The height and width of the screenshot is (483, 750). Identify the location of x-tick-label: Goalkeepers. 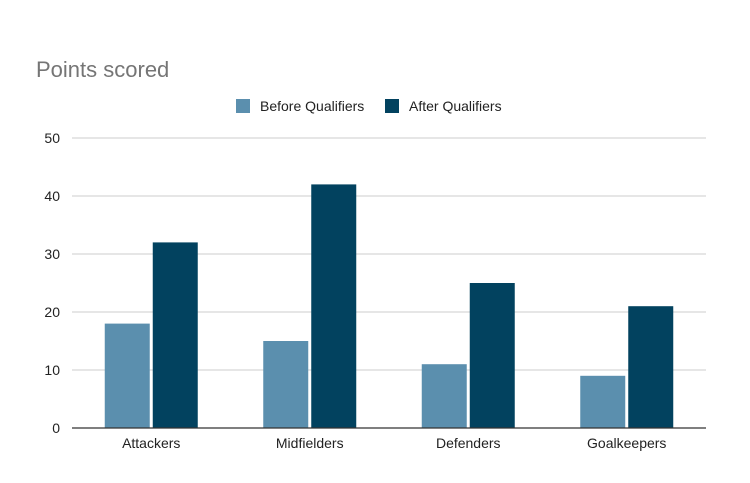
(626, 443).